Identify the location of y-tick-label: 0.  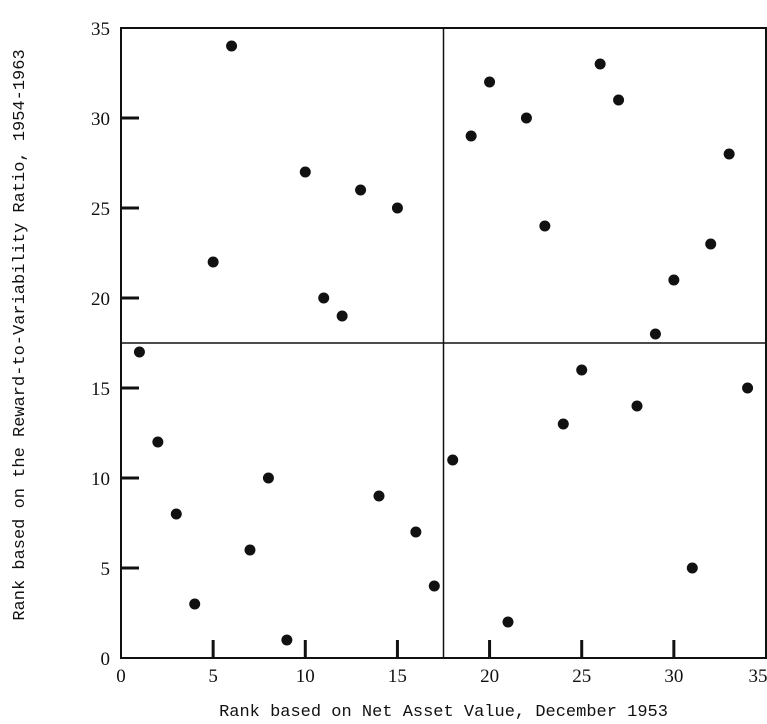
(106, 659).